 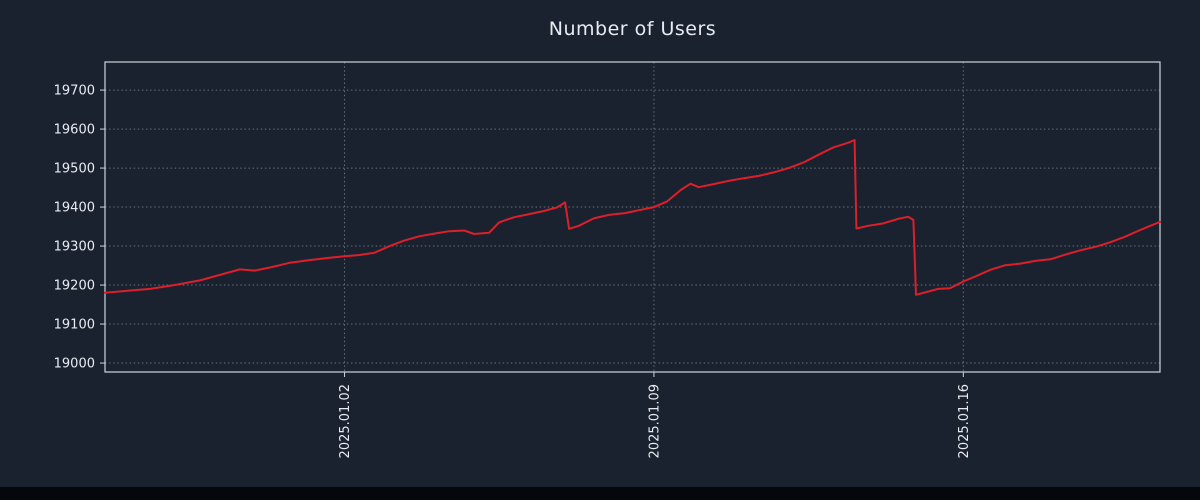 What do you see at coordinates (74, 208) in the screenshot?
I see `y-tick-label: 19400` at bounding box center [74, 208].